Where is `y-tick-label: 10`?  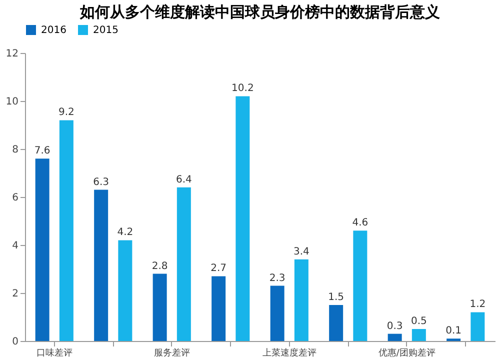
y-tick-label: 10 is located at coordinates (12, 102).